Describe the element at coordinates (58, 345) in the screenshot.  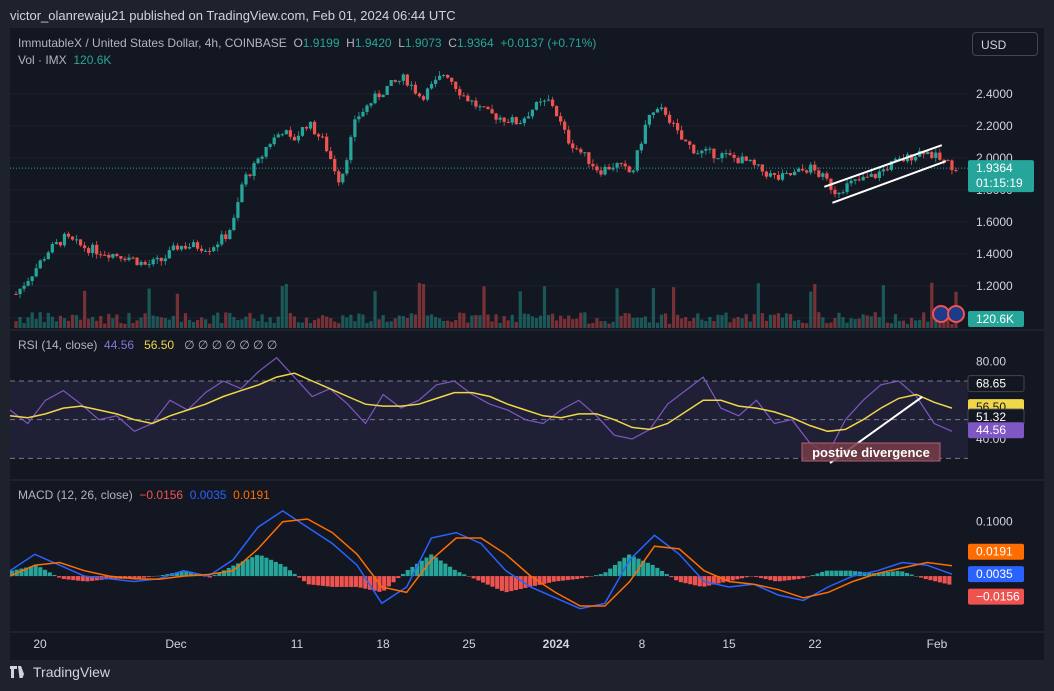
I see `rsi-label: RSI (14, close)` at that location.